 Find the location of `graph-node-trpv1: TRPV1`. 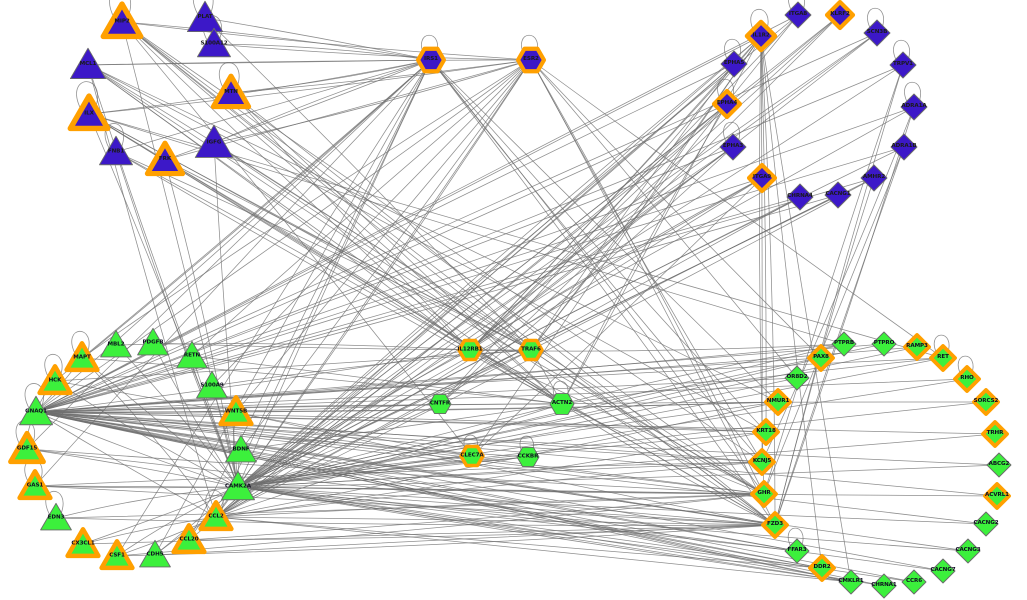

graph-node-trpv1: TRPV1 is located at coordinates (903, 65).